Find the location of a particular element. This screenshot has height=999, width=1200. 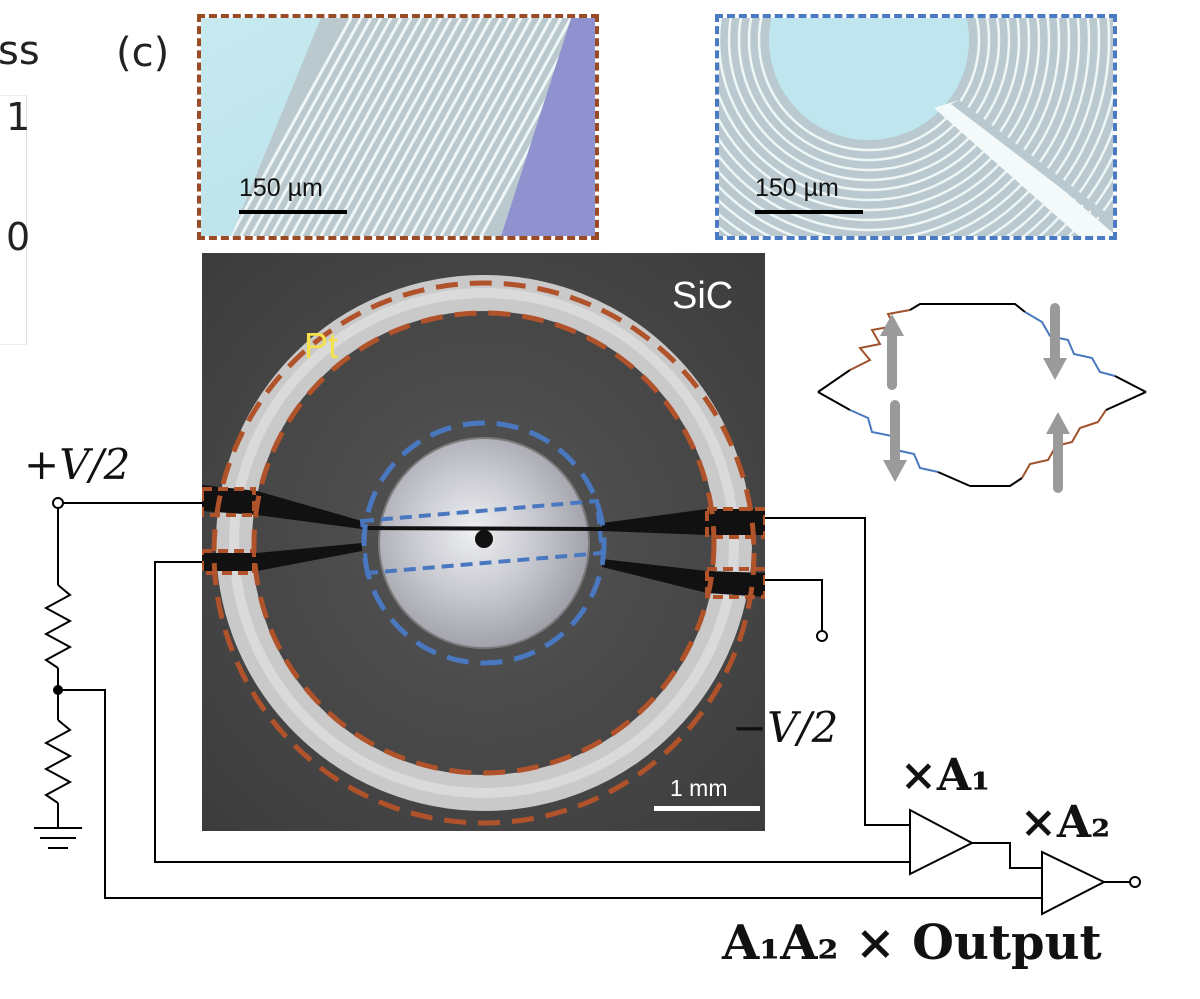

panel-label: (c) is located at coordinates (143, 53).